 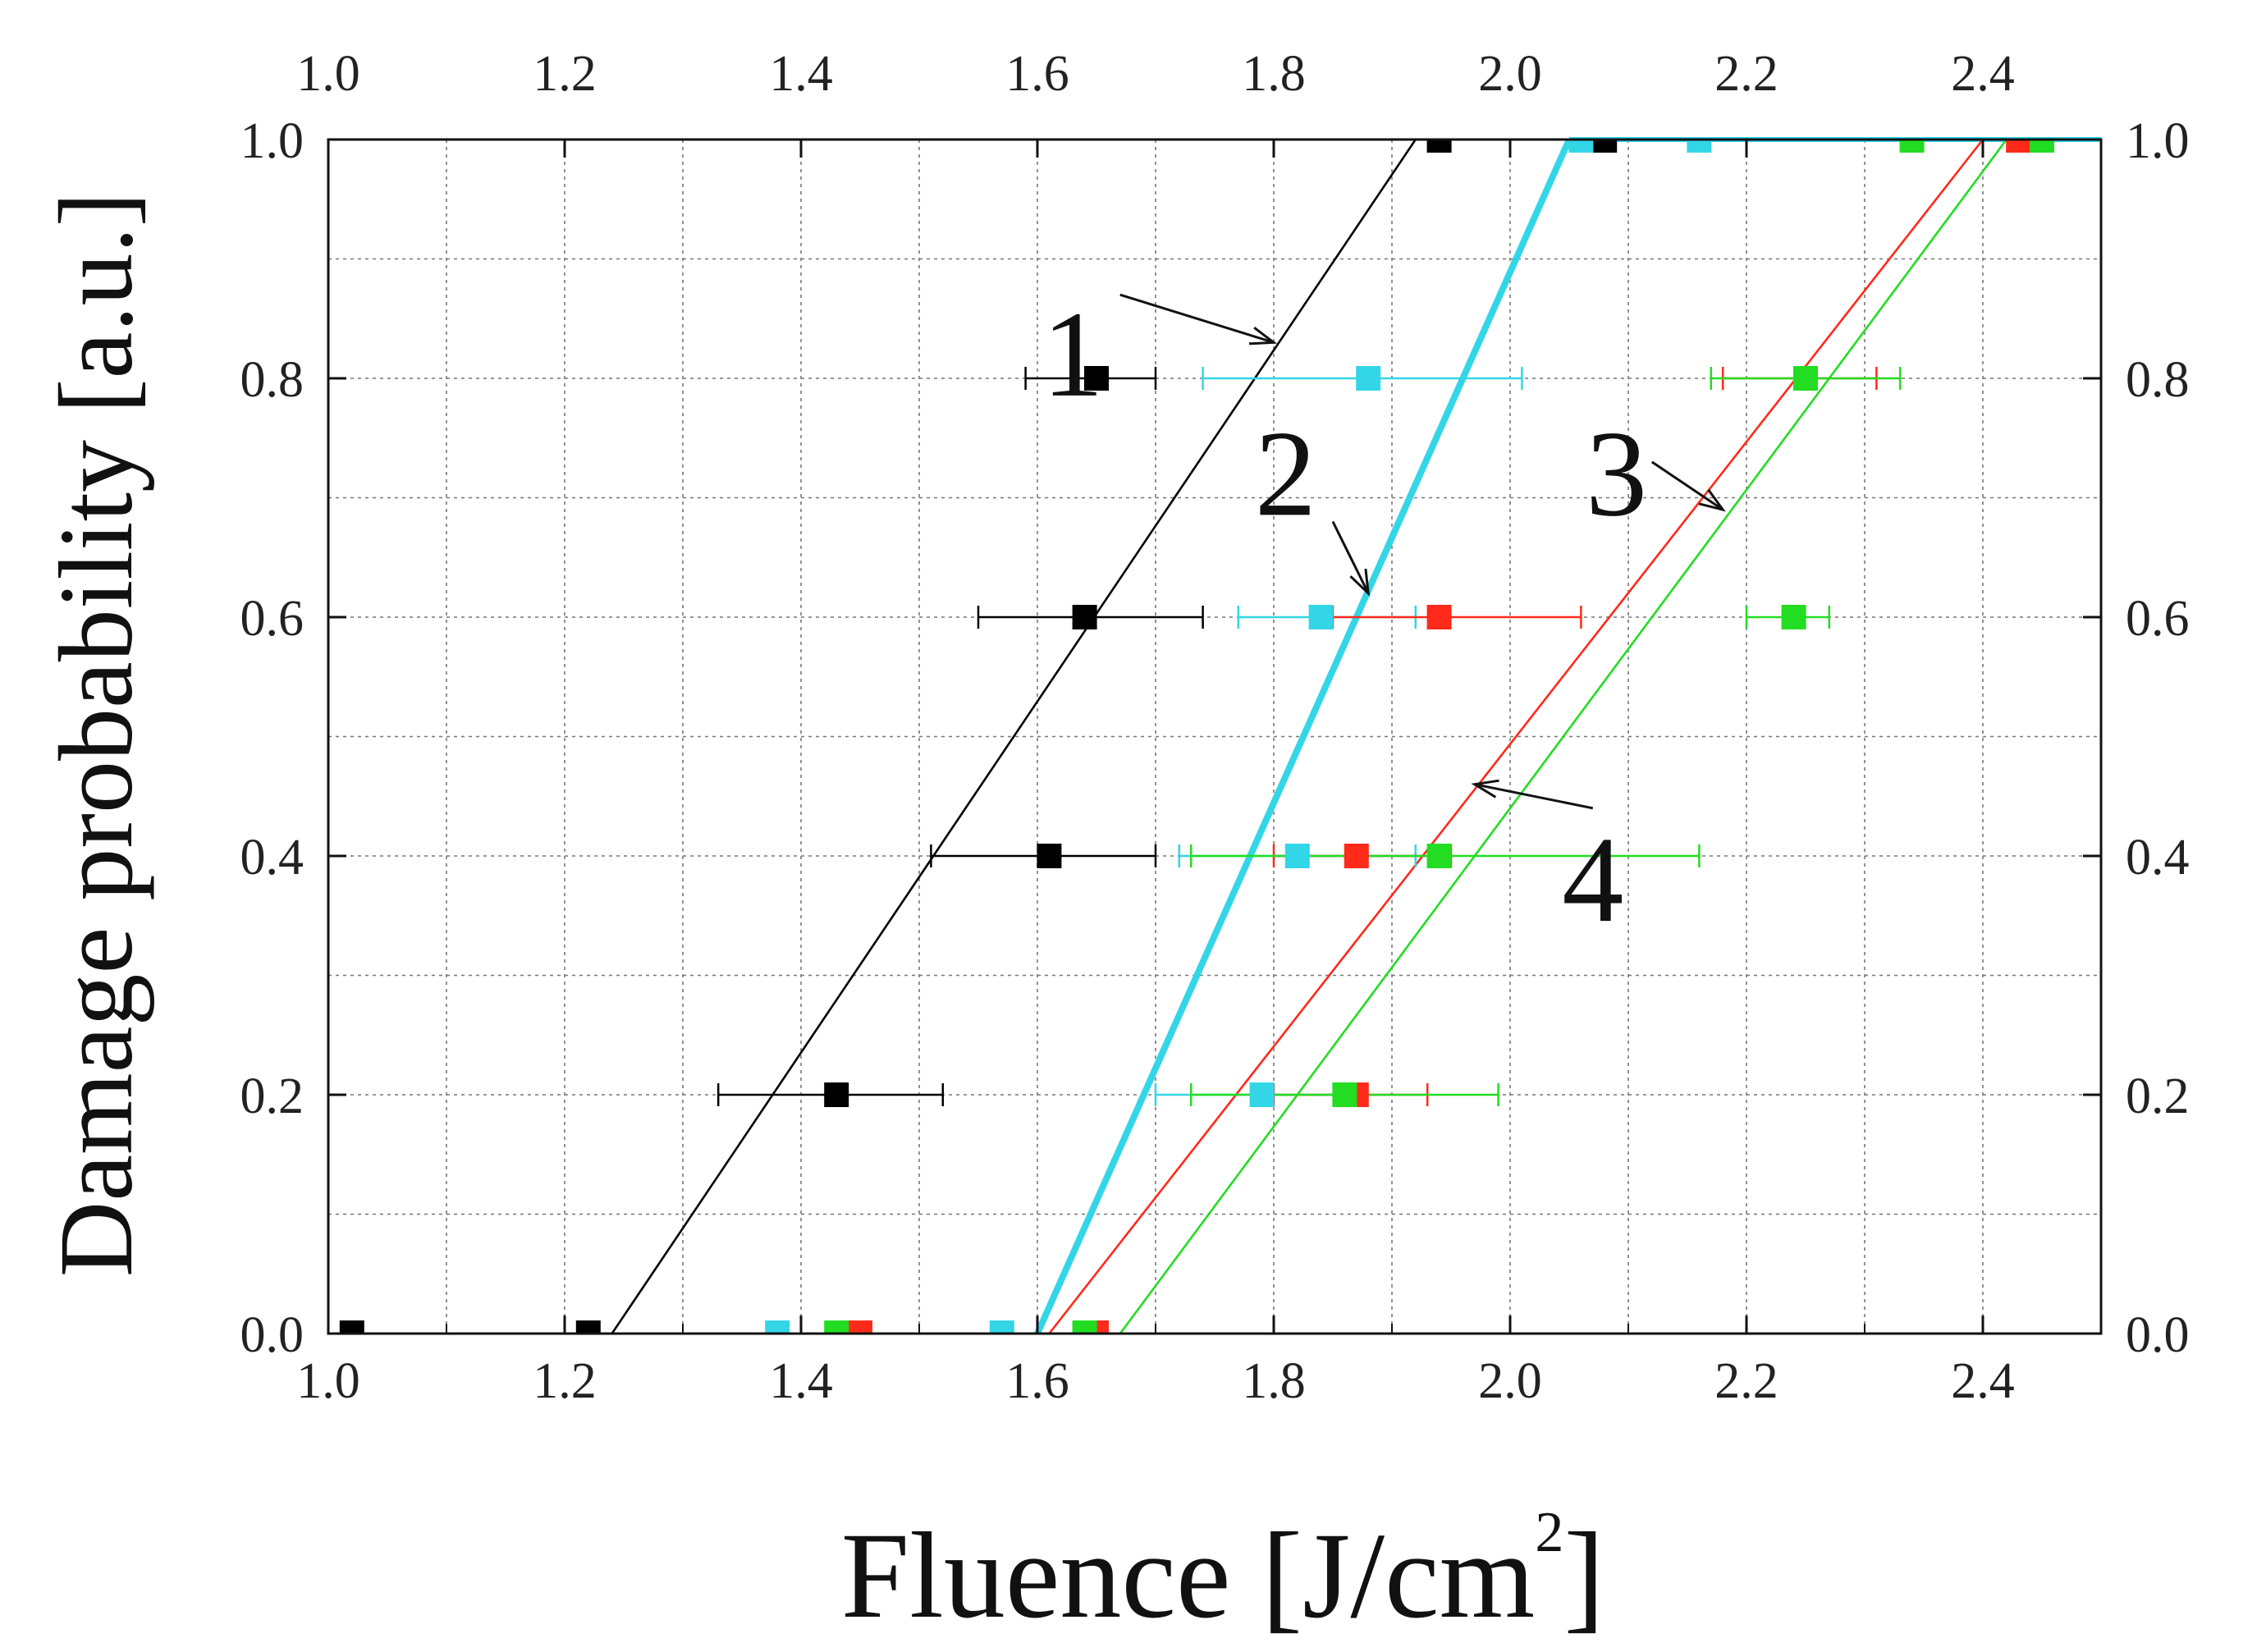 I want to click on y-tick-label-right: 0.6, so click(x=2158, y=619).